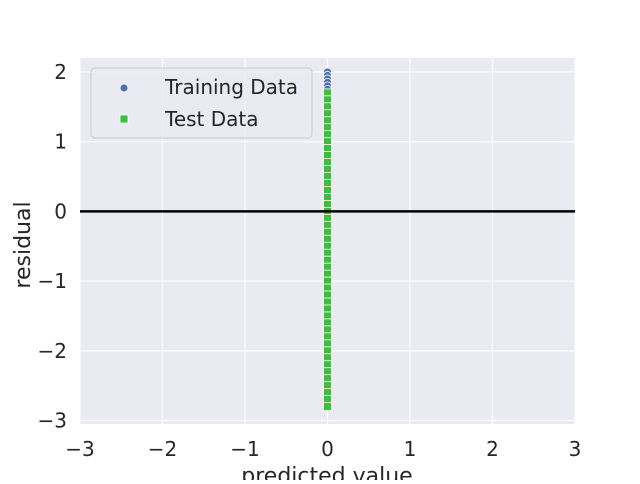  Describe the element at coordinates (410, 449) in the screenshot. I see `x-tick-label: 1` at that location.